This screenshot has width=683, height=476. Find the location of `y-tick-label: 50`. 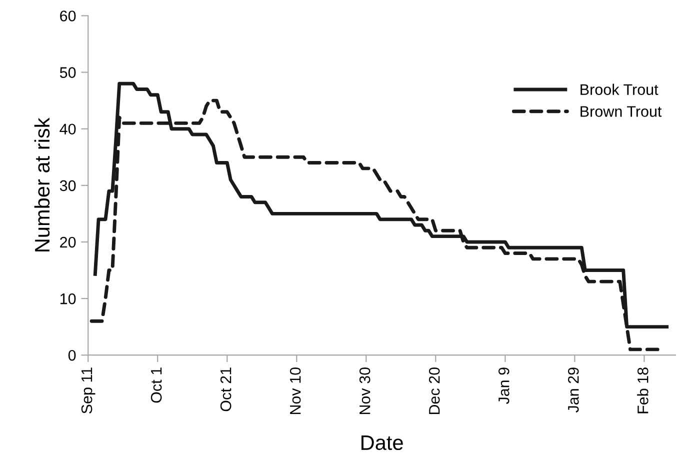

y-tick-label: 50 is located at coordinates (68, 72).